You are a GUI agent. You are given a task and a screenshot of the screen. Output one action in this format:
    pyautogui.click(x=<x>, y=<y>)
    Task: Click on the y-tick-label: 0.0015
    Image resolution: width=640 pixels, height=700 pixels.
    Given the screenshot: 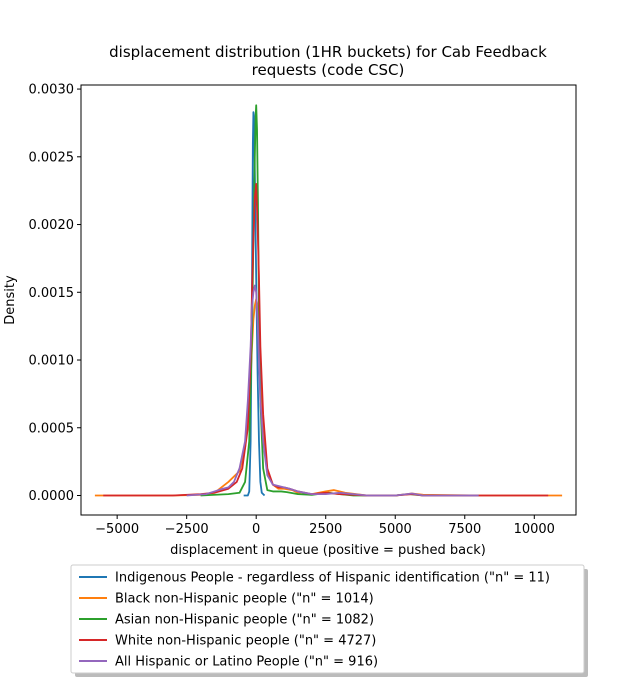 What is the action you would take?
    pyautogui.click(x=52, y=293)
    